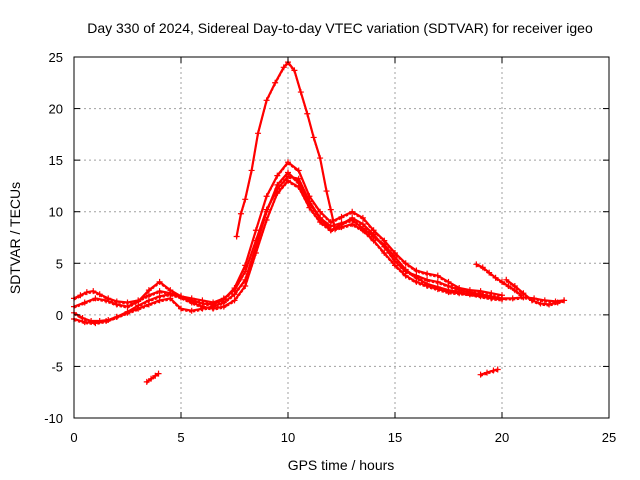  I want to click on series-neg-seg-b, so click(489, 372).